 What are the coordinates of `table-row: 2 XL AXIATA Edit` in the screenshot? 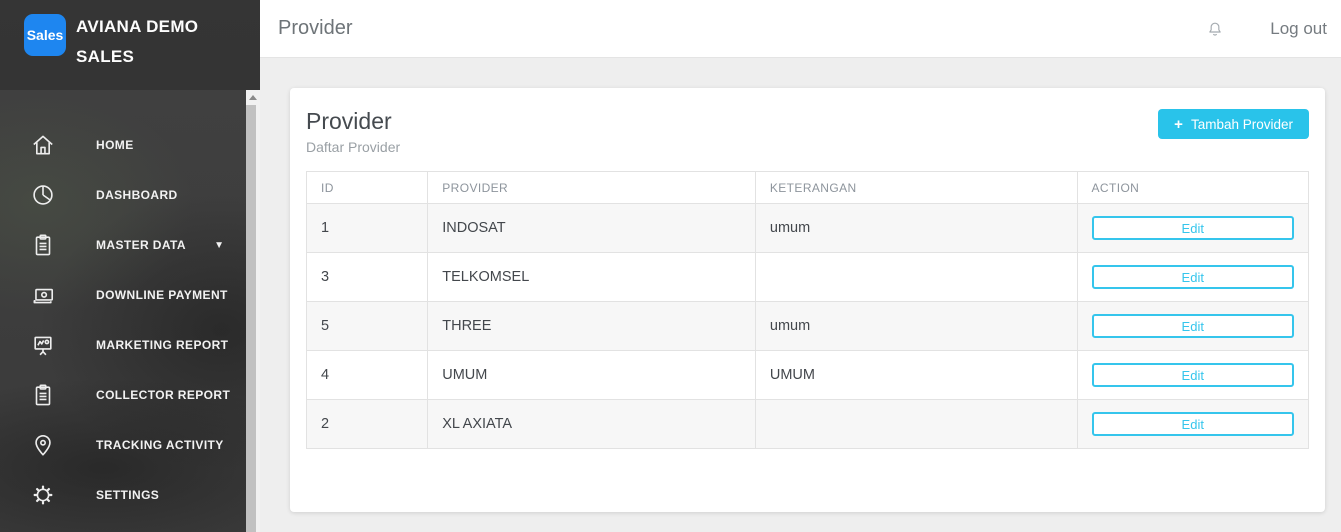 It's located at (807, 424).